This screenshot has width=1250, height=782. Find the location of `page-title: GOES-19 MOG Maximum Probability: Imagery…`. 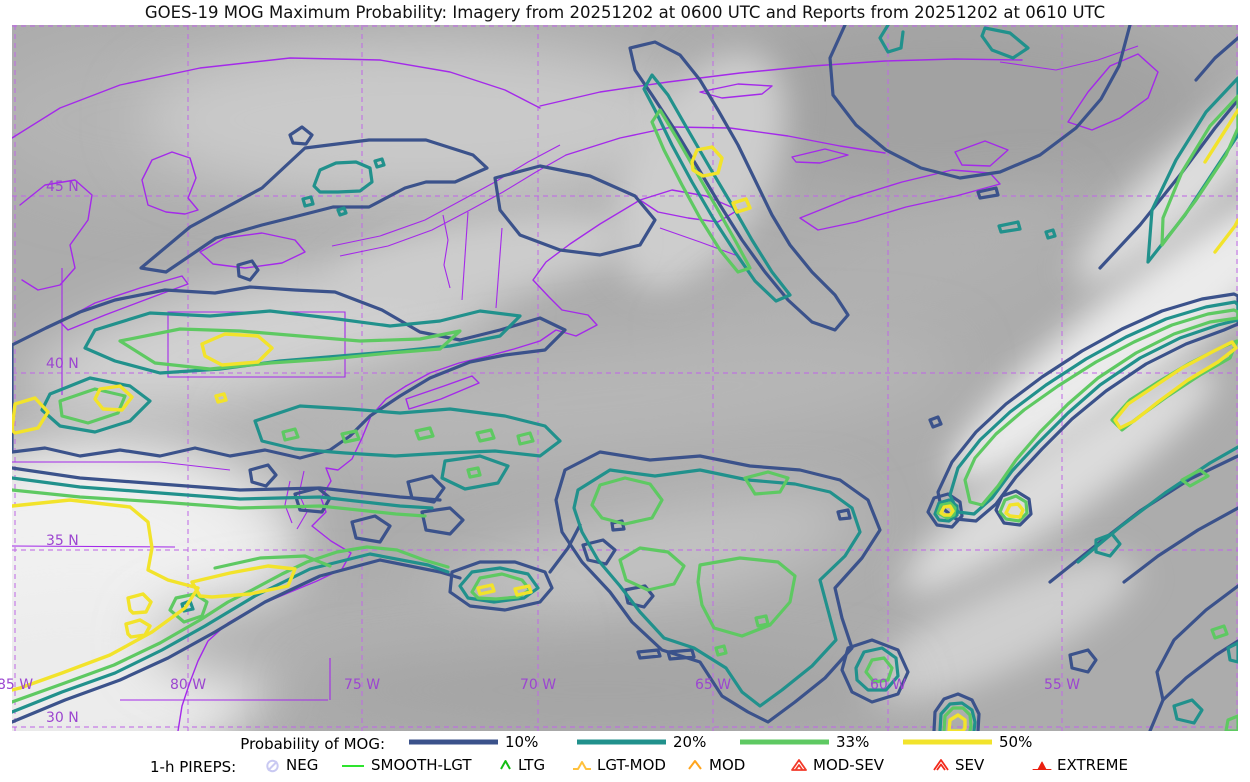

page-title: GOES-19 MOG Maximum Probability: Imagery… is located at coordinates (625, 12).